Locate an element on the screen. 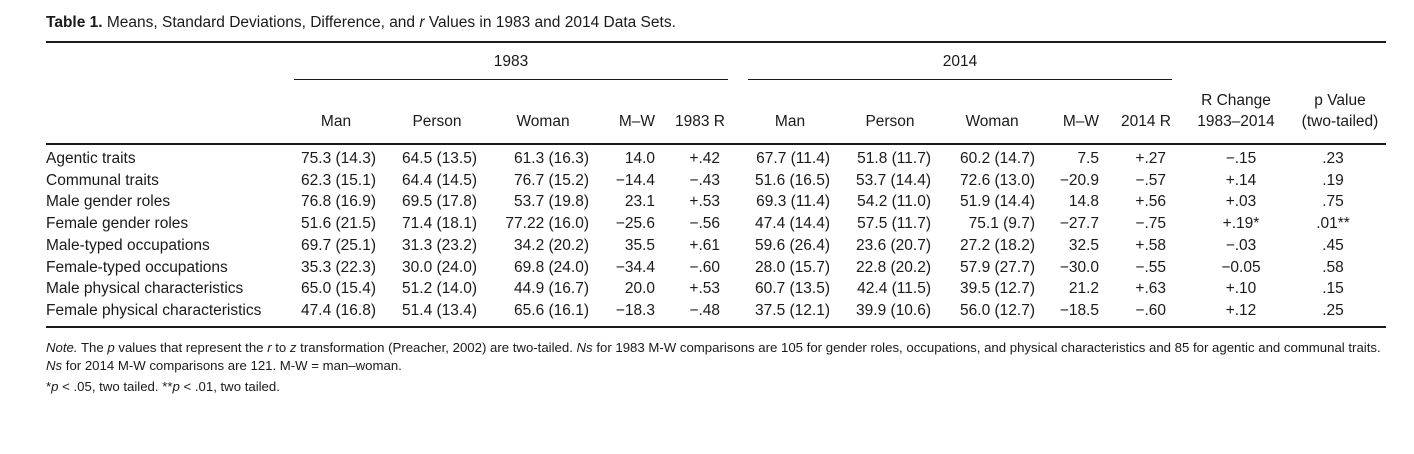 Image resolution: width=1414 pixels, height=454 pixels. caption-text-end: Values in 1983 and 2014 Data Sets. is located at coordinates (550, 22).